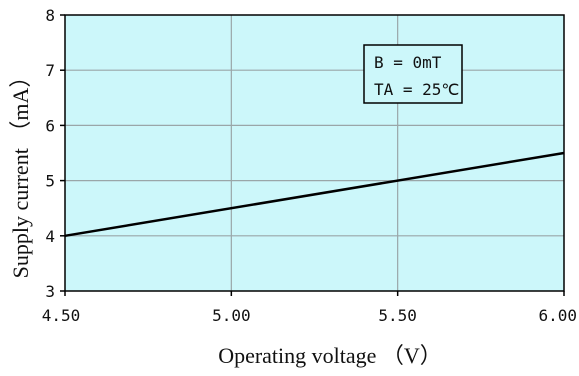 This screenshot has width=579, height=376. I want to click on x-tick-label: 5.50, so click(397, 315).